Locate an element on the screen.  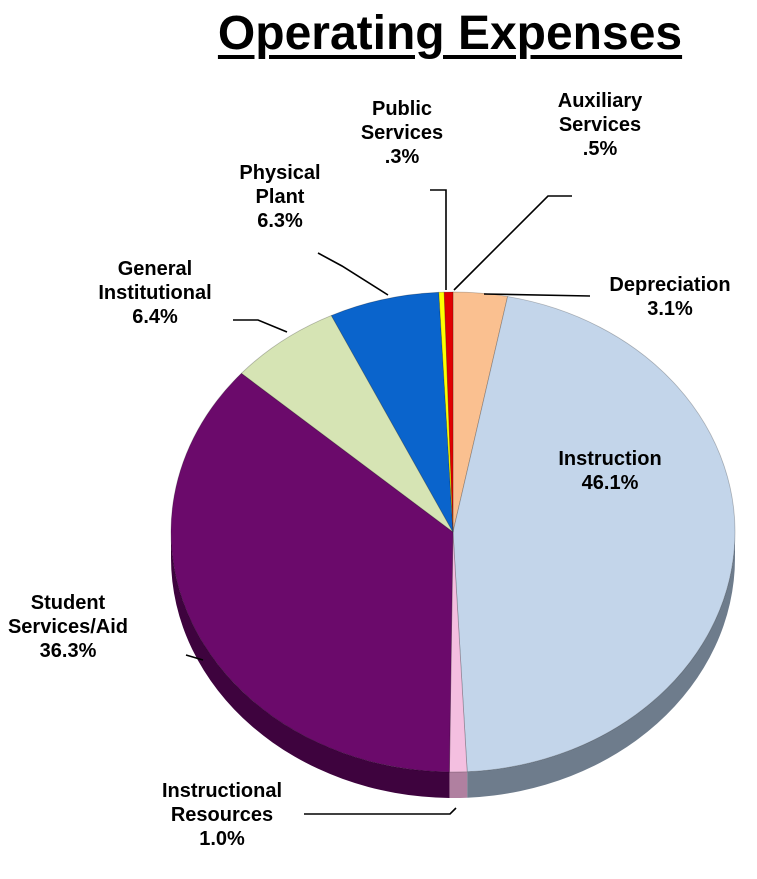
slice-name-general-institutional: Institutional is located at coordinates (154, 293).